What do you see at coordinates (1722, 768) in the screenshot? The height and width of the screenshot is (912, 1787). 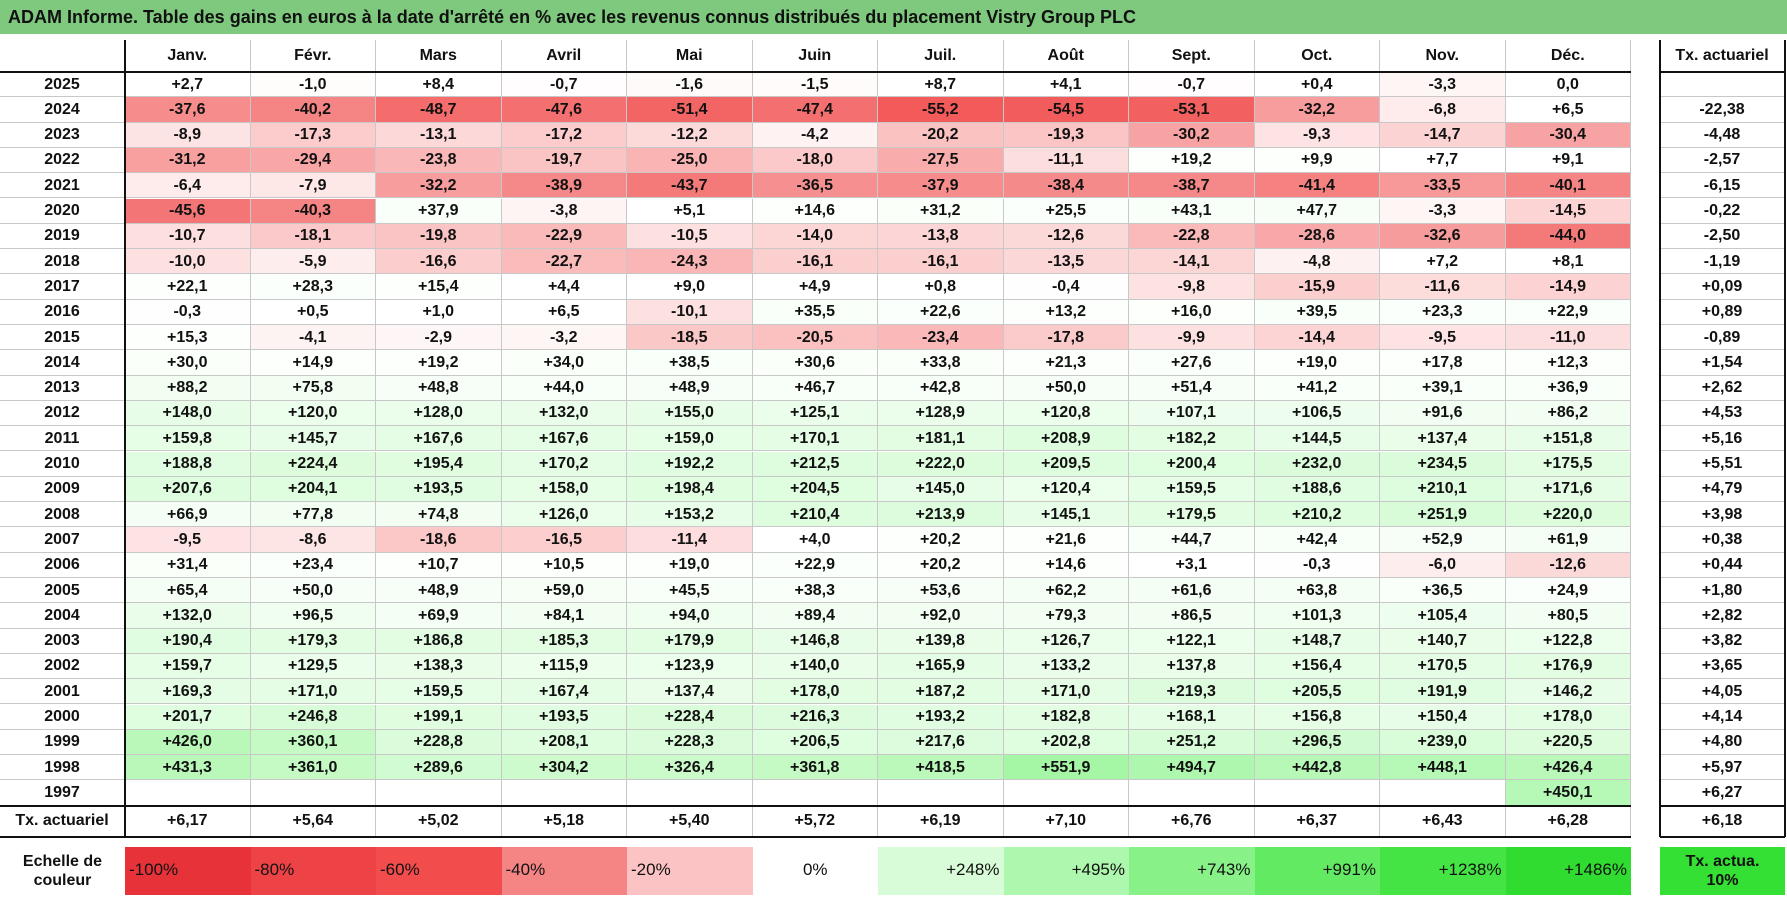 I see `rate-cell: +5,97` at bounding box center [1722, 768].